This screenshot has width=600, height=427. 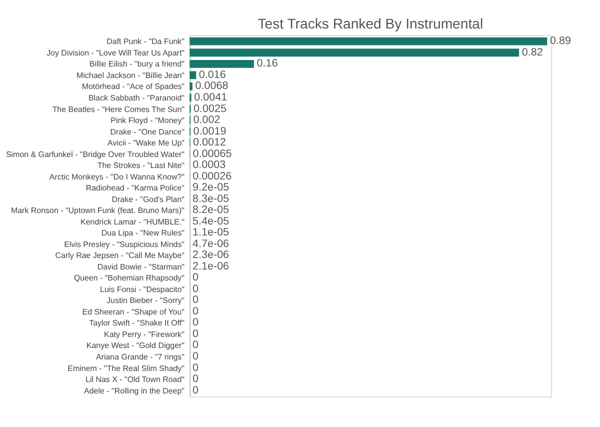 What do you see at coordinates (267, 64) in the screenshot?
I see `data-label: 0.16` at bounding box center [267, 64].